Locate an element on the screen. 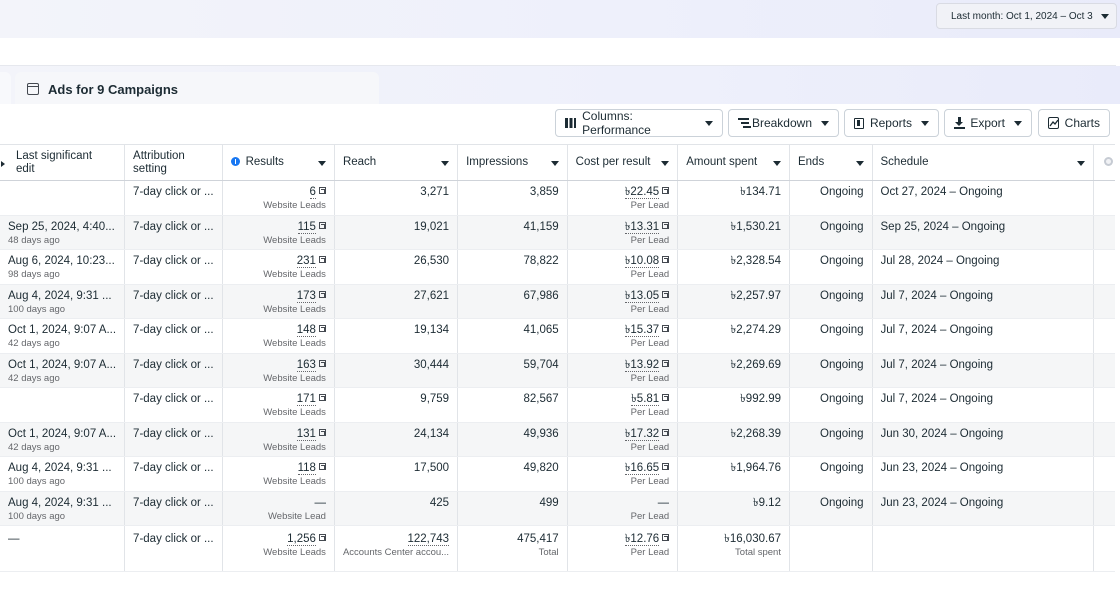 The image size is (1120, 605). results-cell: 231 Website Leads is located at coordinates (278, 267).